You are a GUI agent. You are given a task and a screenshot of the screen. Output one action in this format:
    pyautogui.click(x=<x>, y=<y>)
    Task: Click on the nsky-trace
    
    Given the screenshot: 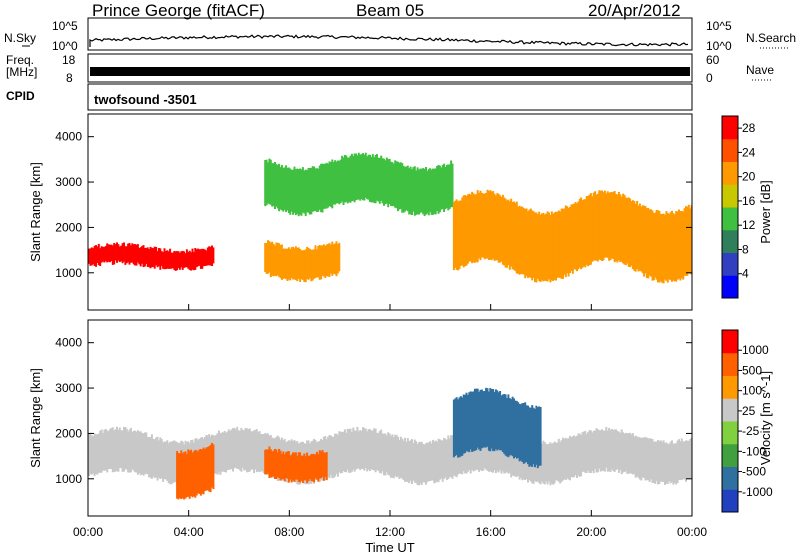 What is the action you would take?
    pyautogui.click(x=389, y=40)
    